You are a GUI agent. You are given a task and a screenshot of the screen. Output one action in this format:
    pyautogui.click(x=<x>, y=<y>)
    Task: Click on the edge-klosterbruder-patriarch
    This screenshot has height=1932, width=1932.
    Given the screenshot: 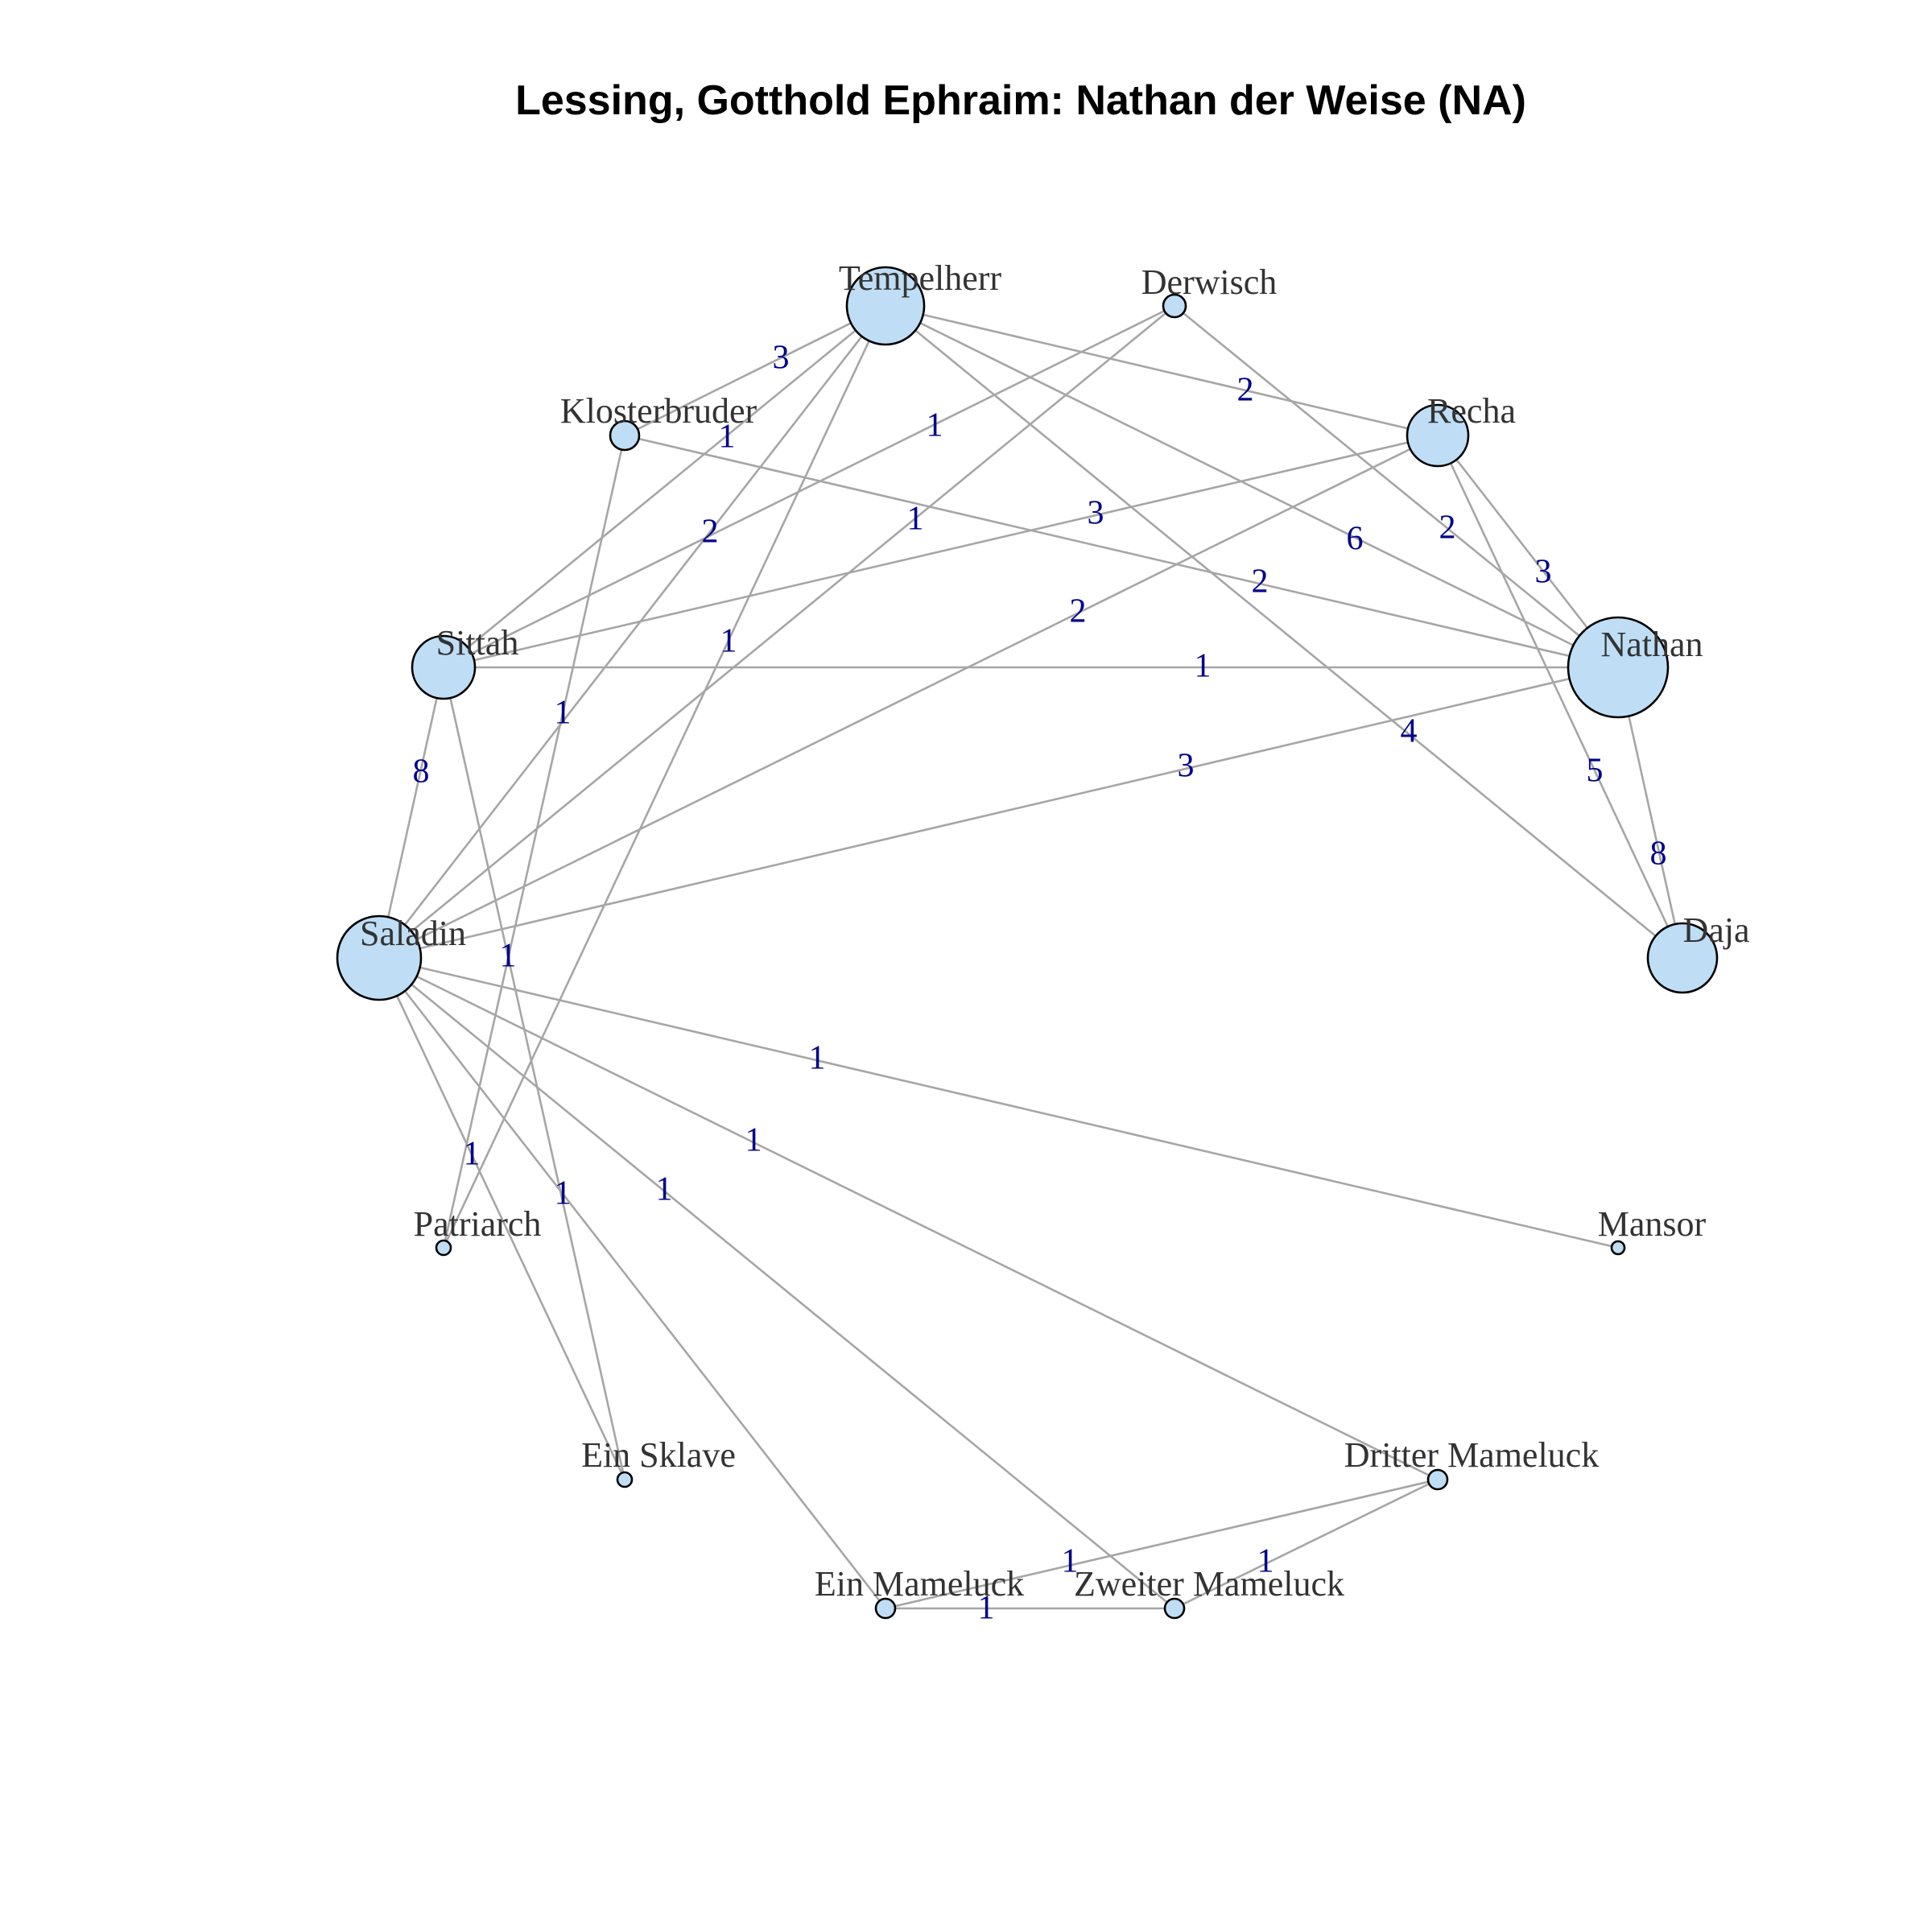 What is the action you would take?
    pyautogui.click(x=534, y=842)
    